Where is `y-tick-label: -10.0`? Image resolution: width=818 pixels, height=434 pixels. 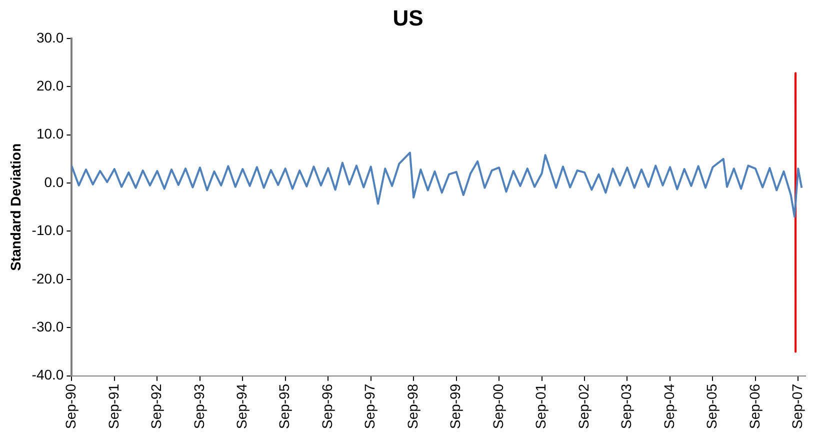 y-tick-label: -10.0 is located at coordinates (48, 230).